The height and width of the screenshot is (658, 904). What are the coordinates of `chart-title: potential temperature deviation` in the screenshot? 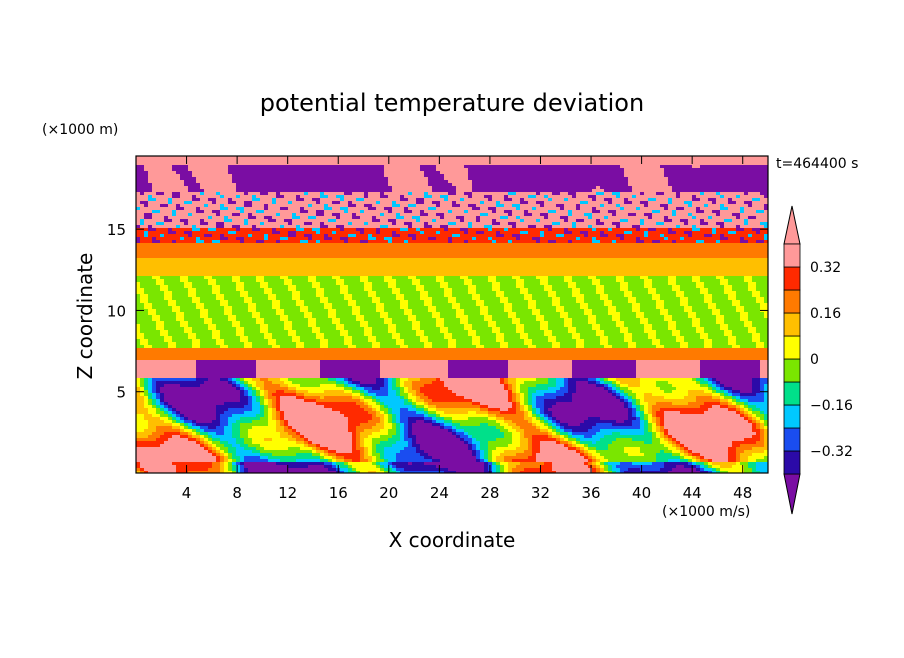 It's located at (452, 103).